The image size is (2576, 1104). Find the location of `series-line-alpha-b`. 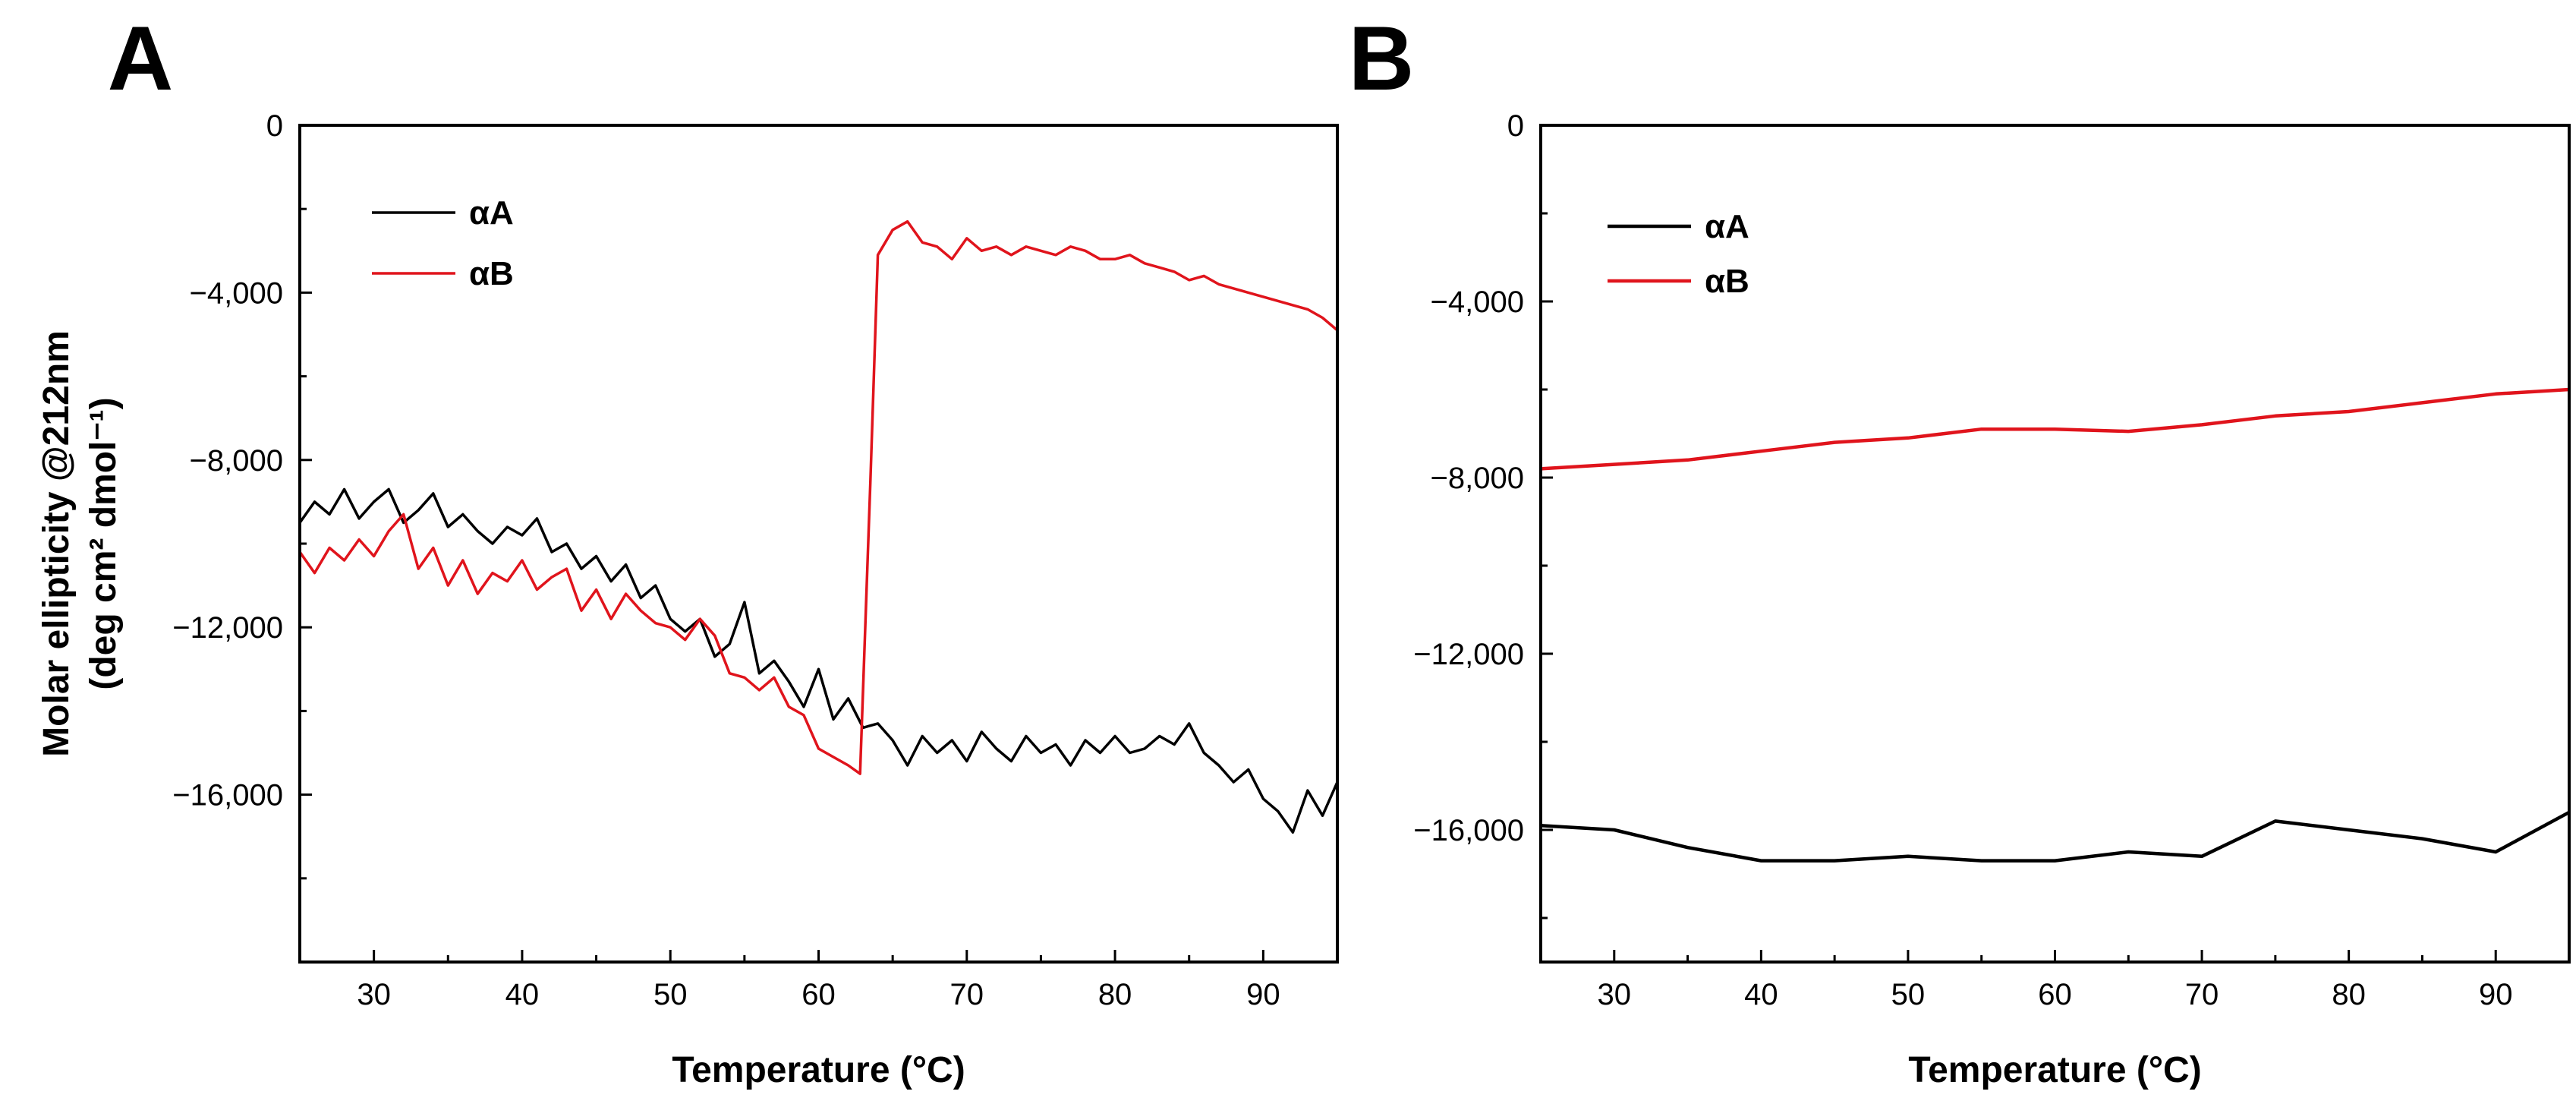

series-line-alpha-b is located at coordinates (2055, 429).